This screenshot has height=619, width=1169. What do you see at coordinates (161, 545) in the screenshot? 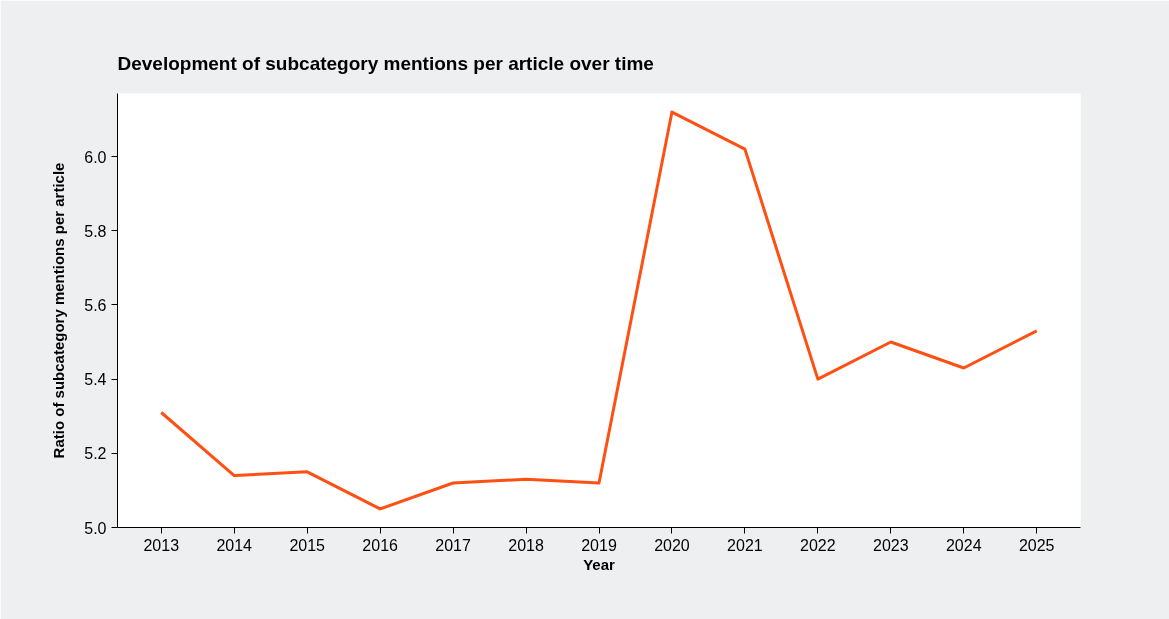
I see `x-tick-label: 2013` at bounding box center [161, 545].